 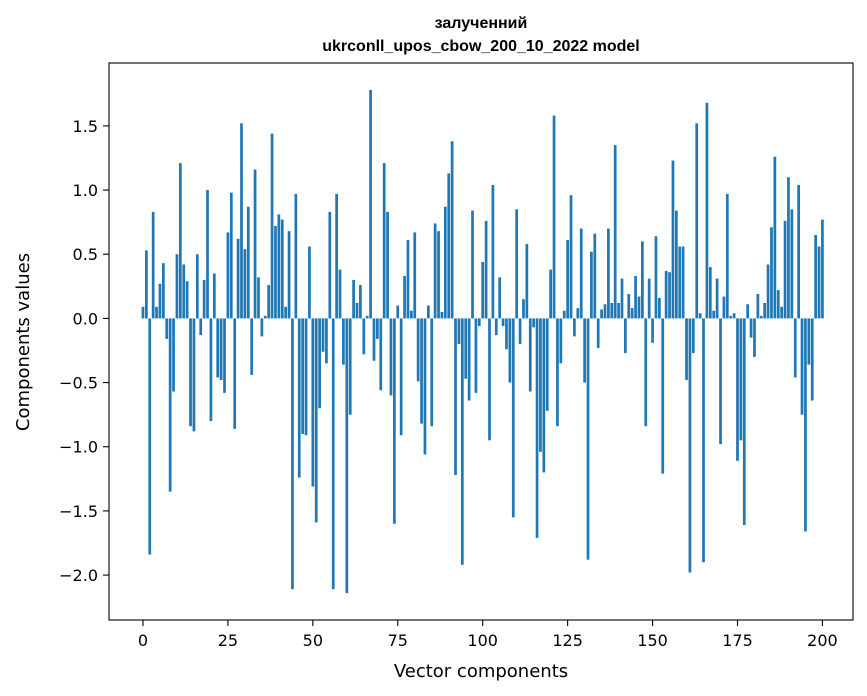 I want to click on x-axis: 0 25 50 75 100 125 150 175 200, so click(x=488, y=635).